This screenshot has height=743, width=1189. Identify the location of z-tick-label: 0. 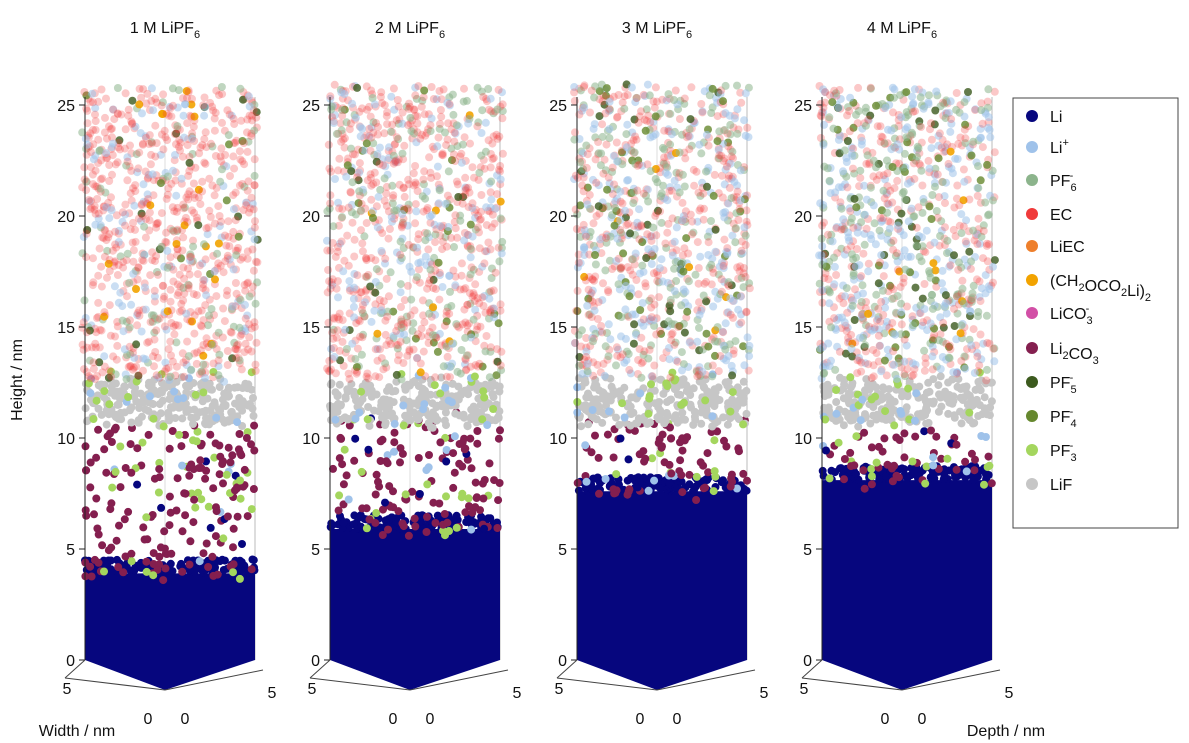
(185, 719).